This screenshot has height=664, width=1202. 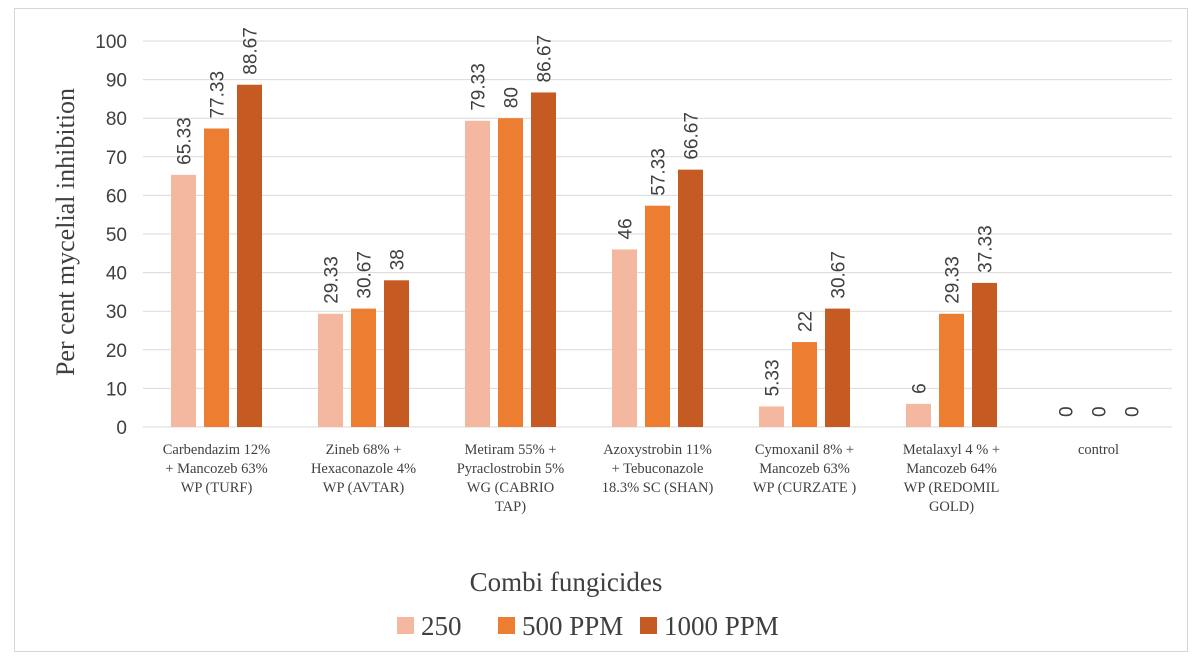 I want to click on x-category-label: control, so click(x=1098, y=450).